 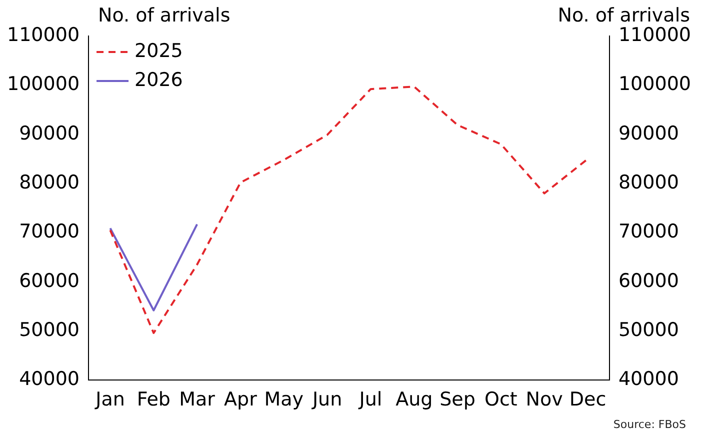 What do you see at coordinates (654, 35) in the screenshot?
I see `y2-tick-label: 110000` at bounding box center [654, 35].